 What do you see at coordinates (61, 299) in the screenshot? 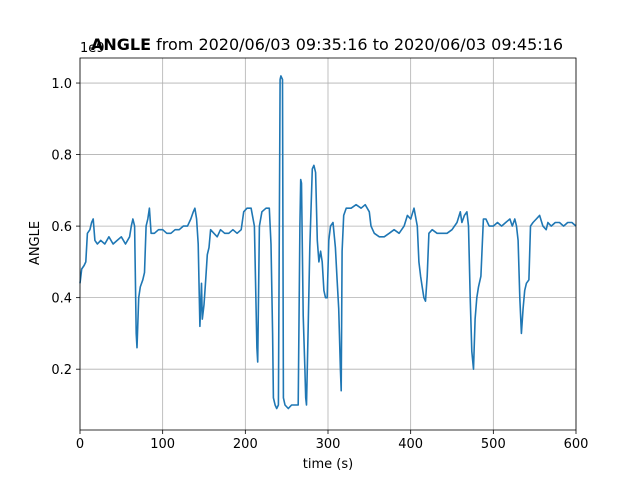
I see `y-tick-label: 0.4` at bounding box center [61, 299].